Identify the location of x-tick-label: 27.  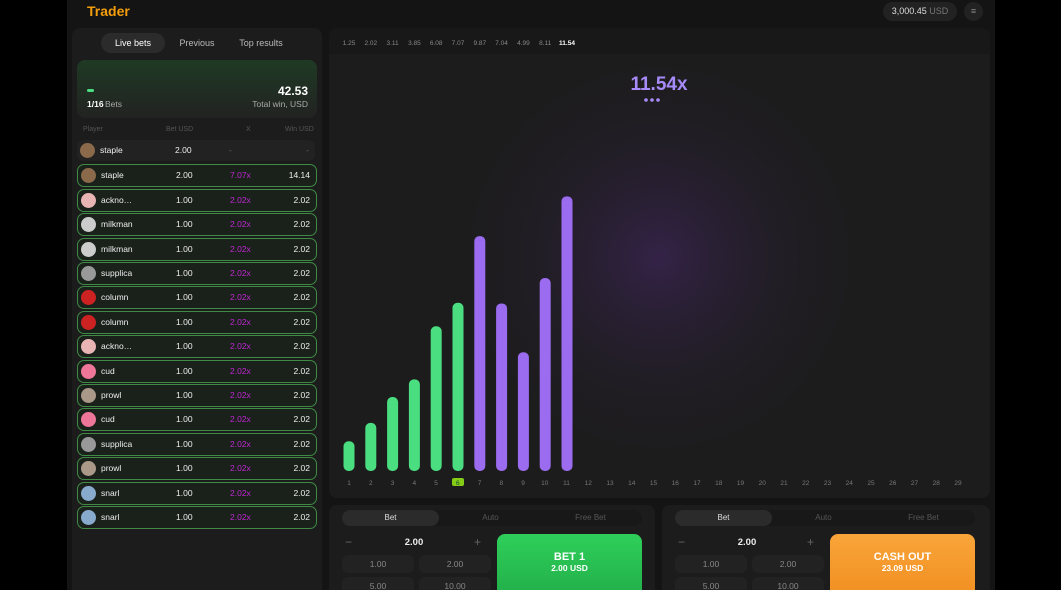
(915, 483).